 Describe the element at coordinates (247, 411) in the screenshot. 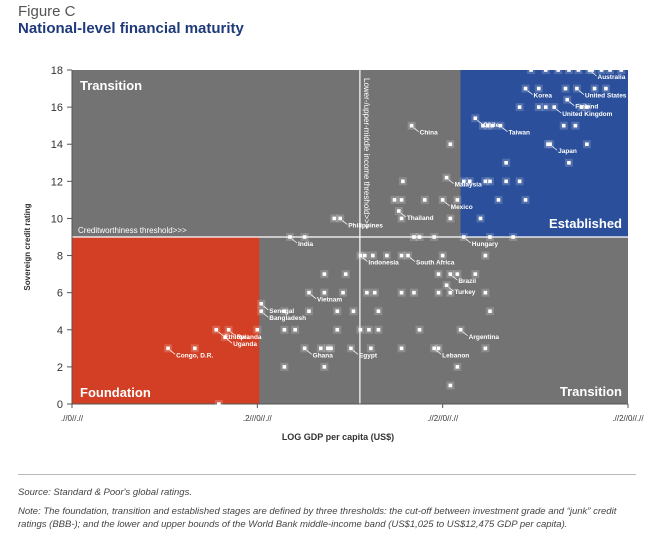

I see `point-label: Mozambique` at that location.